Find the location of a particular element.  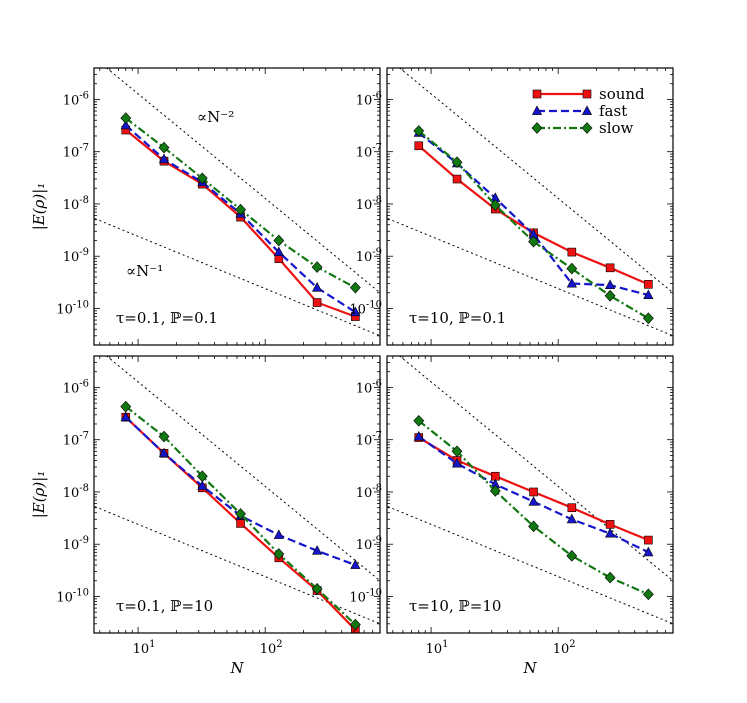

slope-n1-label: ∝N⁻¹ is located at coordinates (144, 271).